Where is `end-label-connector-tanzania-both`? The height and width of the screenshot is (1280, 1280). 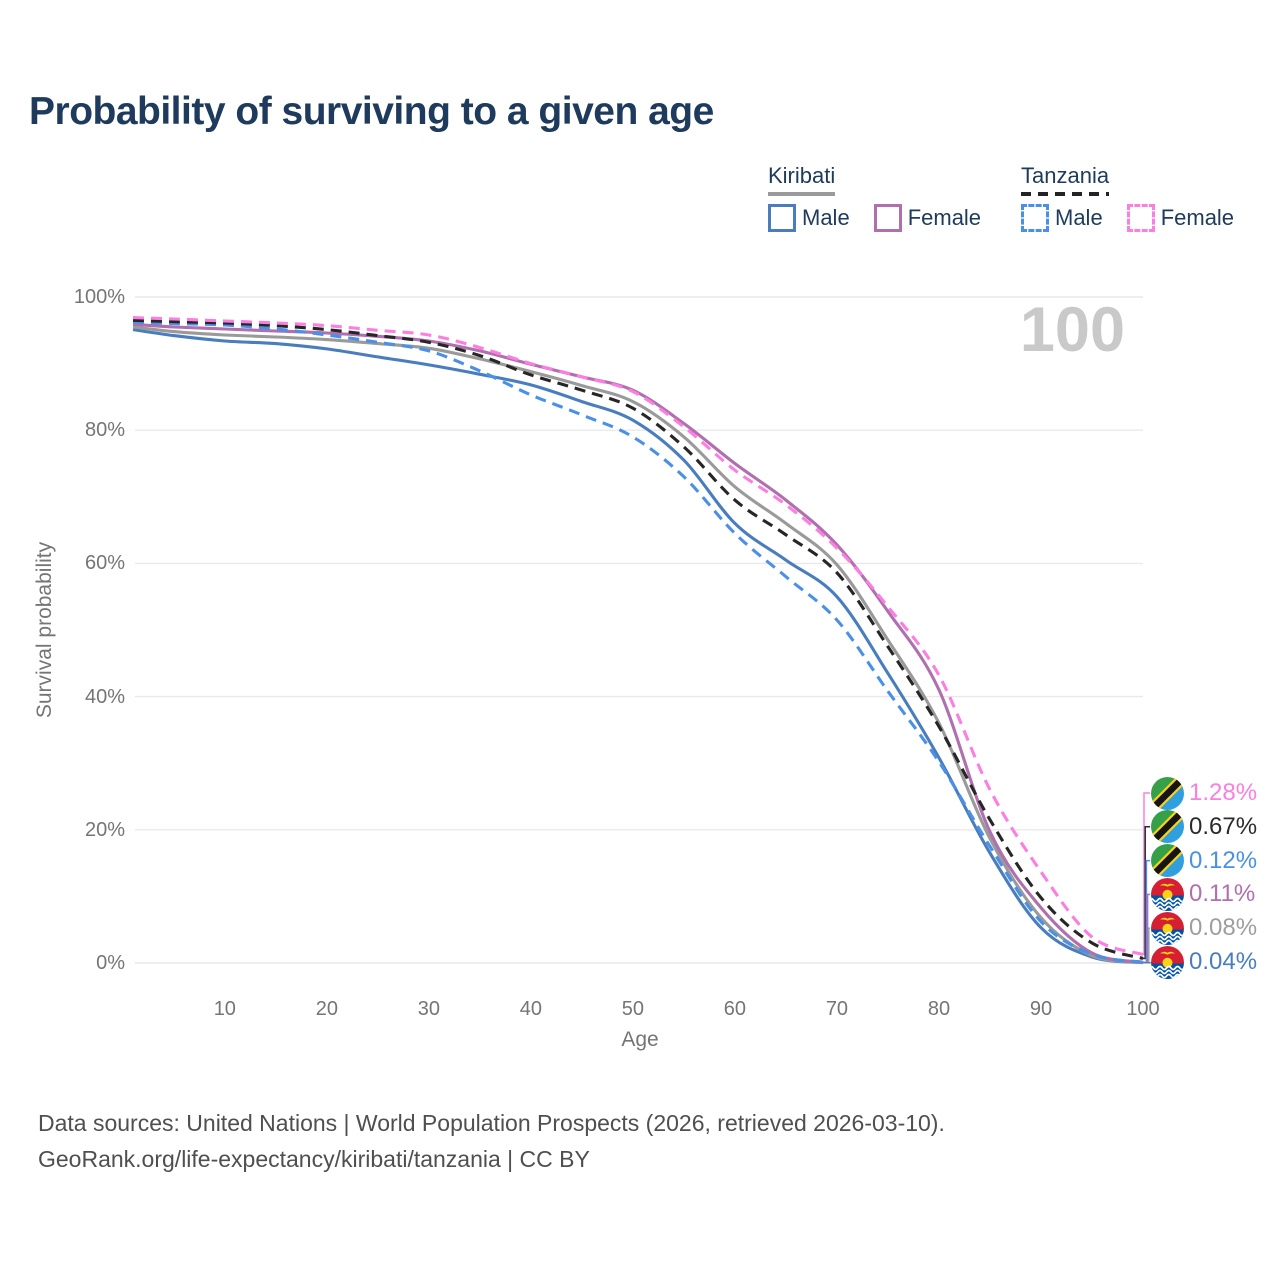
end-label-connector-tanzania-both is located at coordinates (1146, 893).